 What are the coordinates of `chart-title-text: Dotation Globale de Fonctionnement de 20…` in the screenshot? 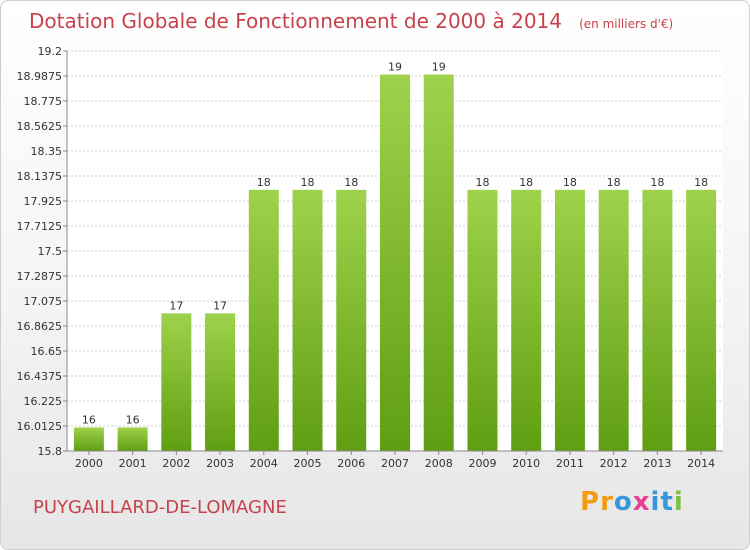 It's located at (295, 21).